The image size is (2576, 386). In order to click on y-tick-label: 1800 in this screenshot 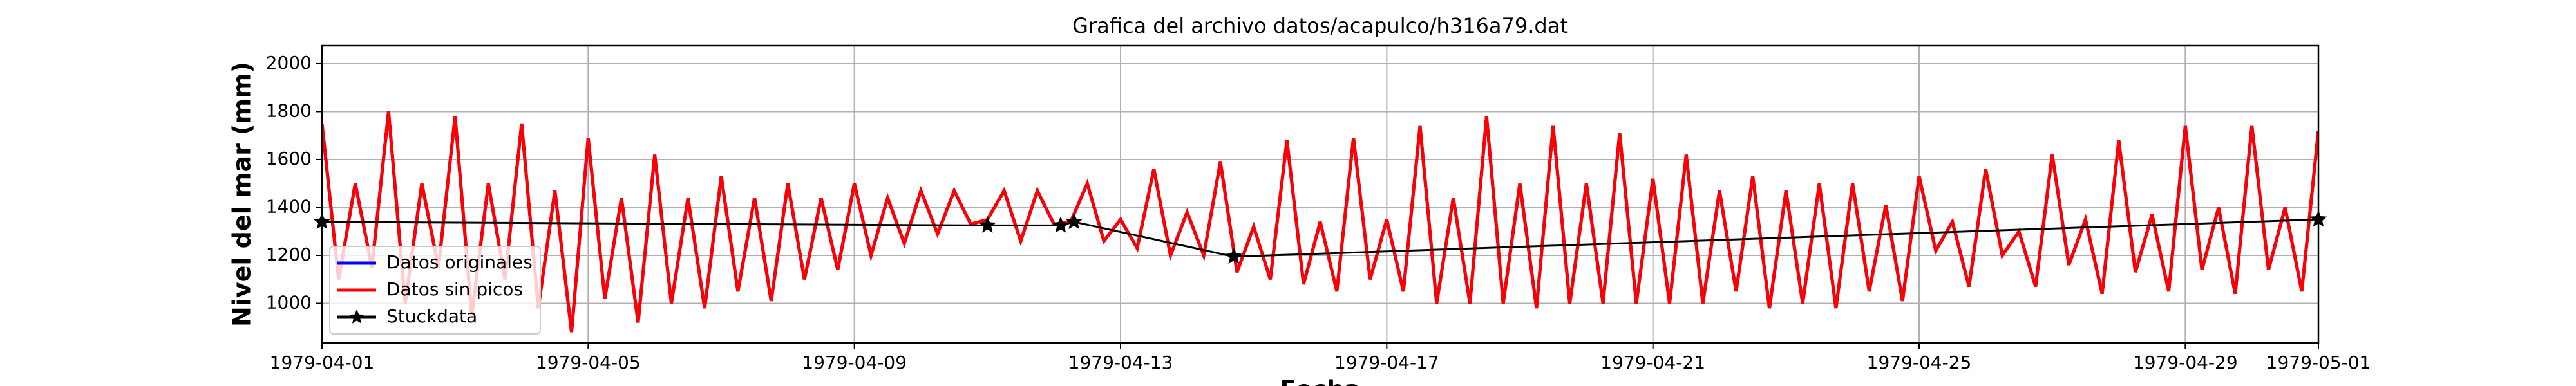, I will do `click(289, 110)`.